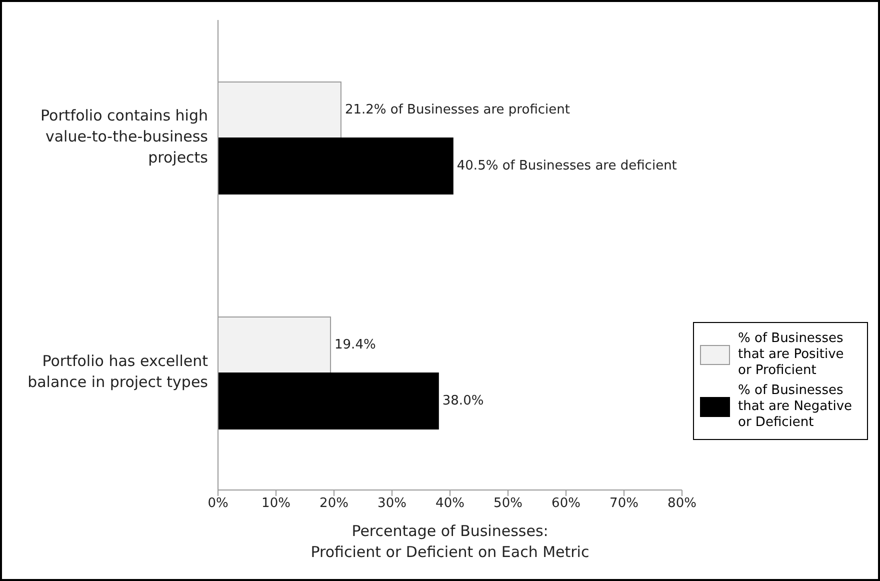 The height and width of the screenshot is (581, 880). What do you see at coordinates (566, 504) in the screenshot?
I see `x-tick-label: 60%` at bounding box center [566, 504].